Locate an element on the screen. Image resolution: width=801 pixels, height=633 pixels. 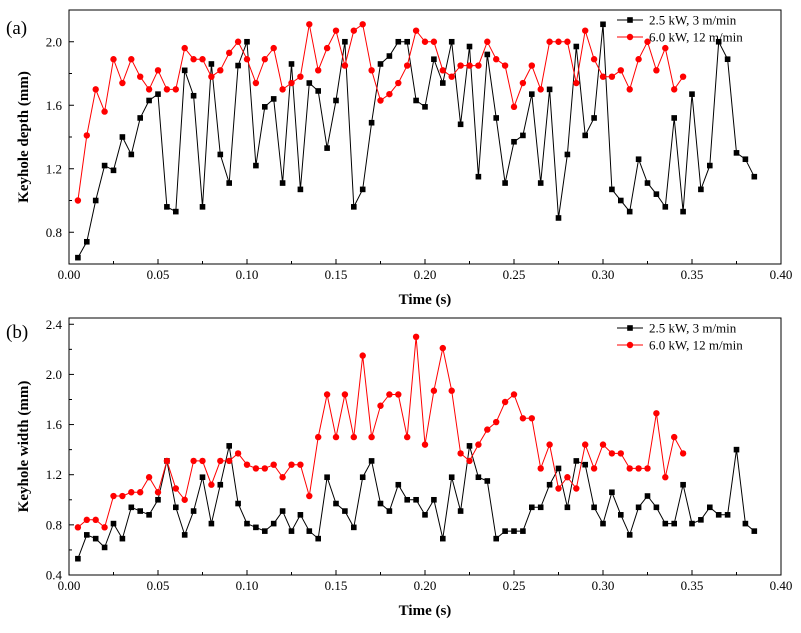
x-tick-label: 0.00 is located at coordinates (69, 274).